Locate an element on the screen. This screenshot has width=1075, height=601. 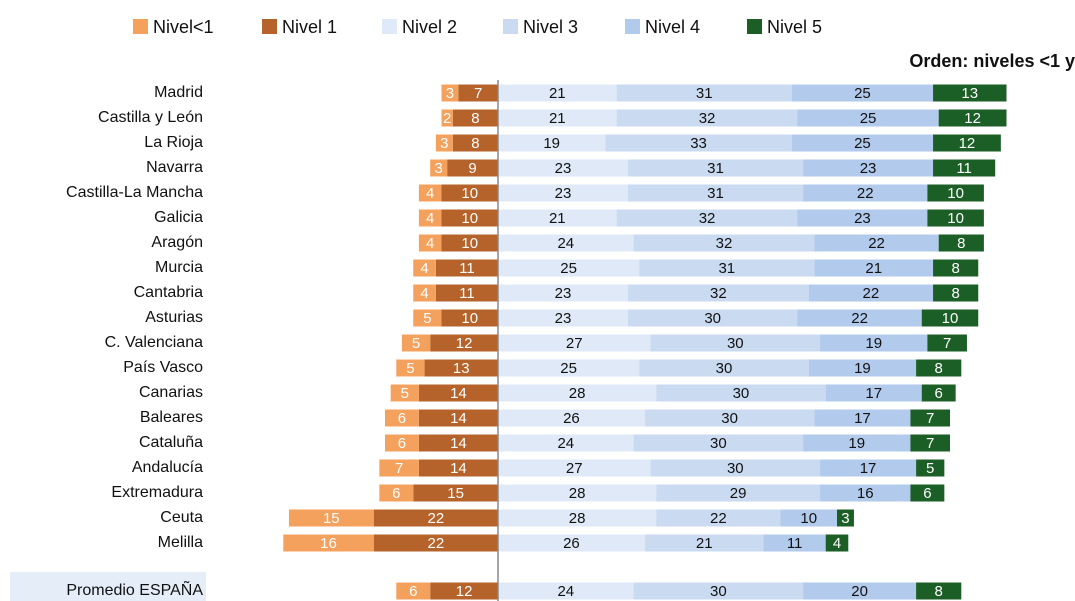
data-label: 14 is located at coordinates (458, 418).